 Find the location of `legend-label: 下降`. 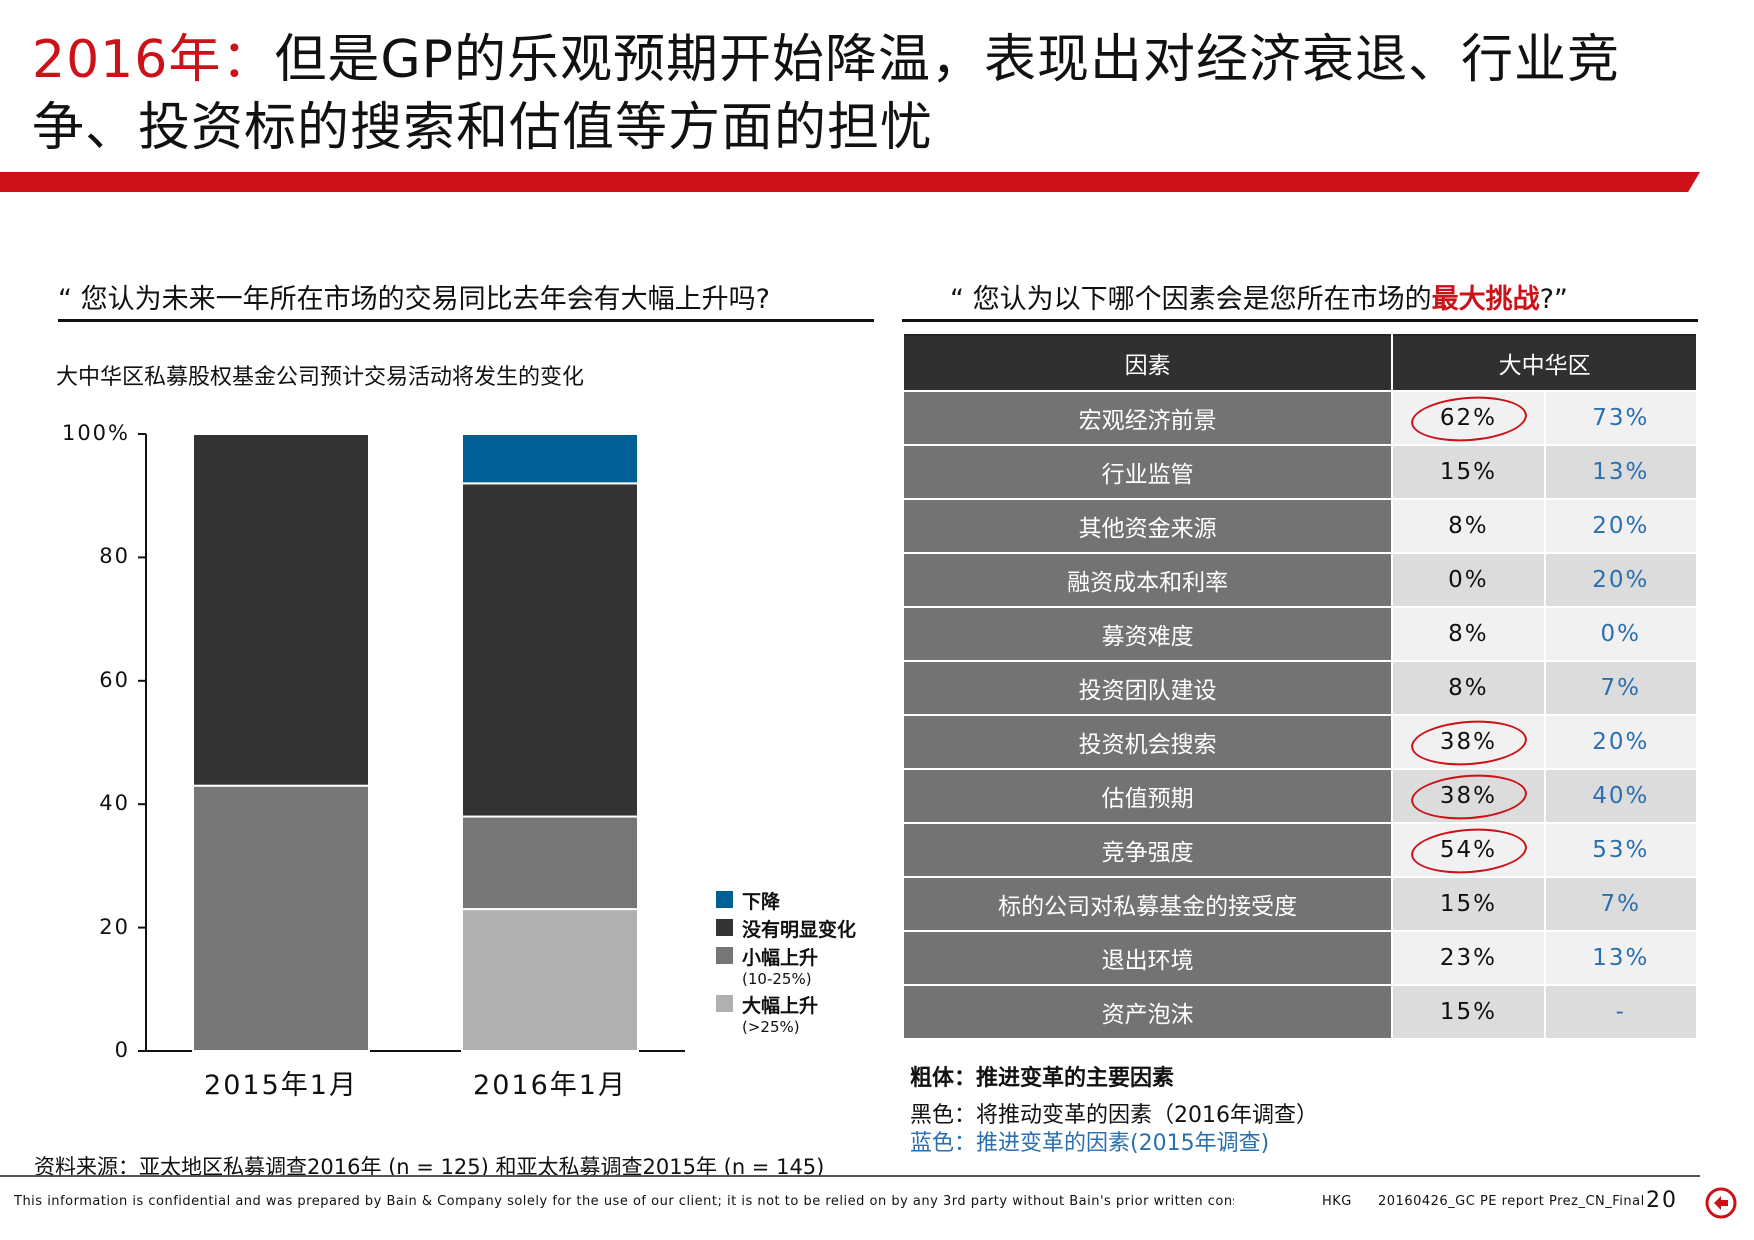

legend-label: 下降 is located at coordinates (761, 902).